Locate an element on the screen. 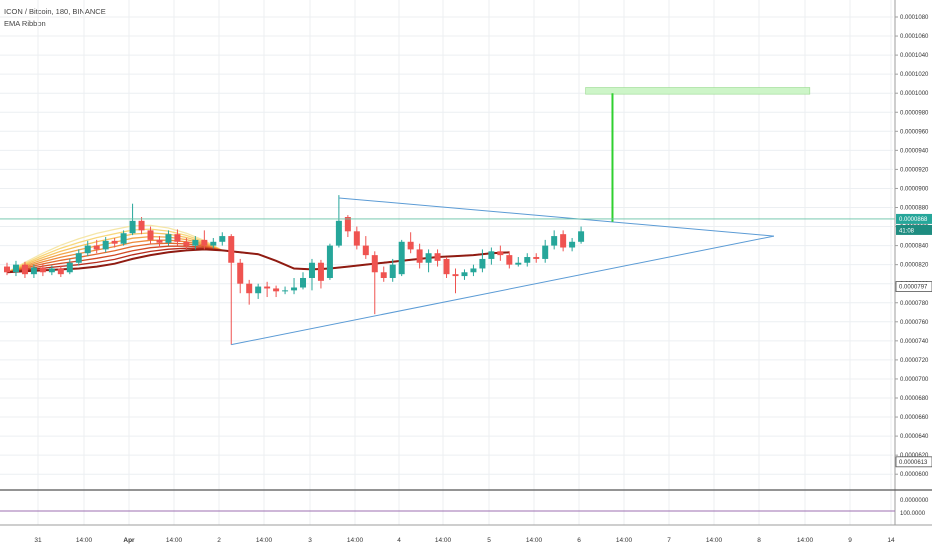 The height and width of the screenshot is (550, 932). time-tick-label: 9 is located at coordinates (850, 540).